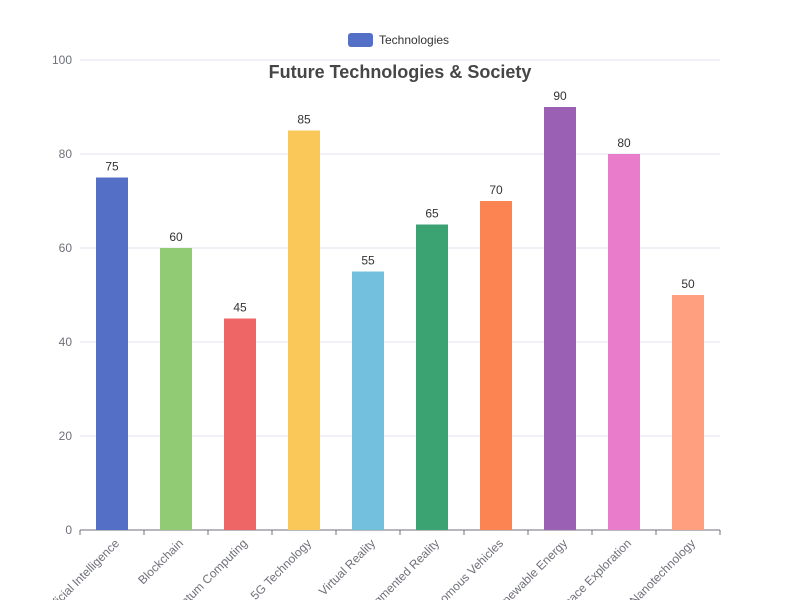  What do you see at coordinates (368, 261) in the screenshot?
I see `bar-value-label: 55` at bounding box center [368, 261].